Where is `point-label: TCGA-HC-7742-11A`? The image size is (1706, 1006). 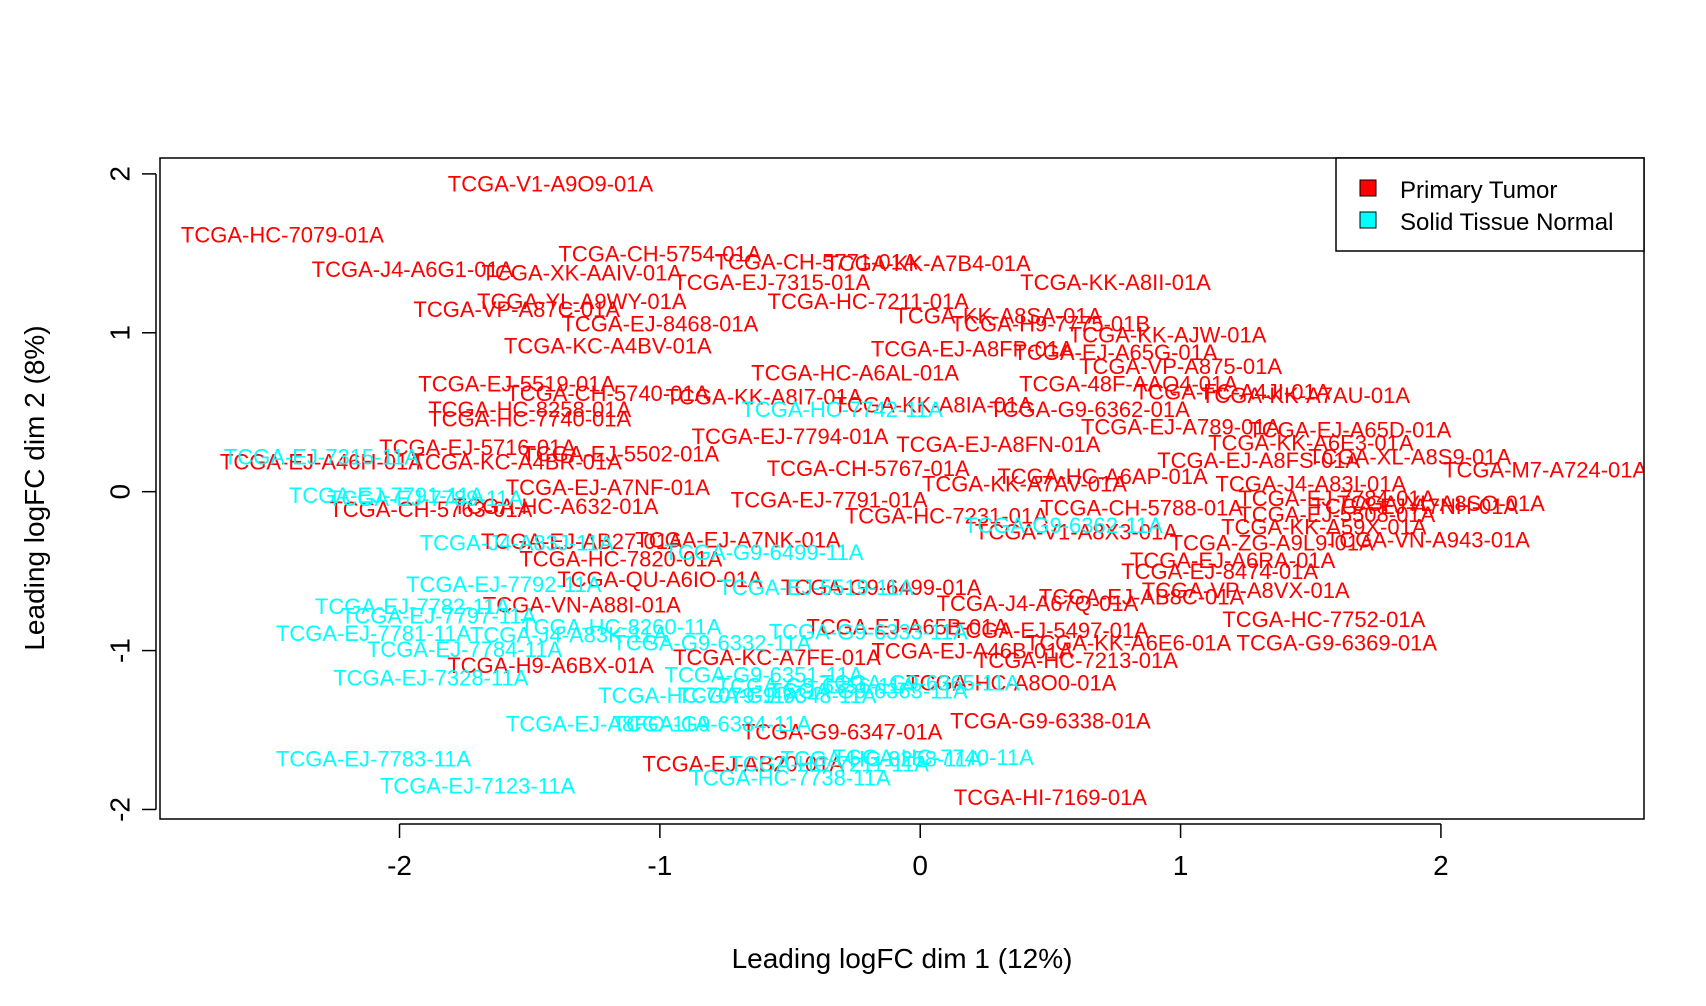 point-label: TCGA-HC-7742-11A is located at coordinates (842, 409).